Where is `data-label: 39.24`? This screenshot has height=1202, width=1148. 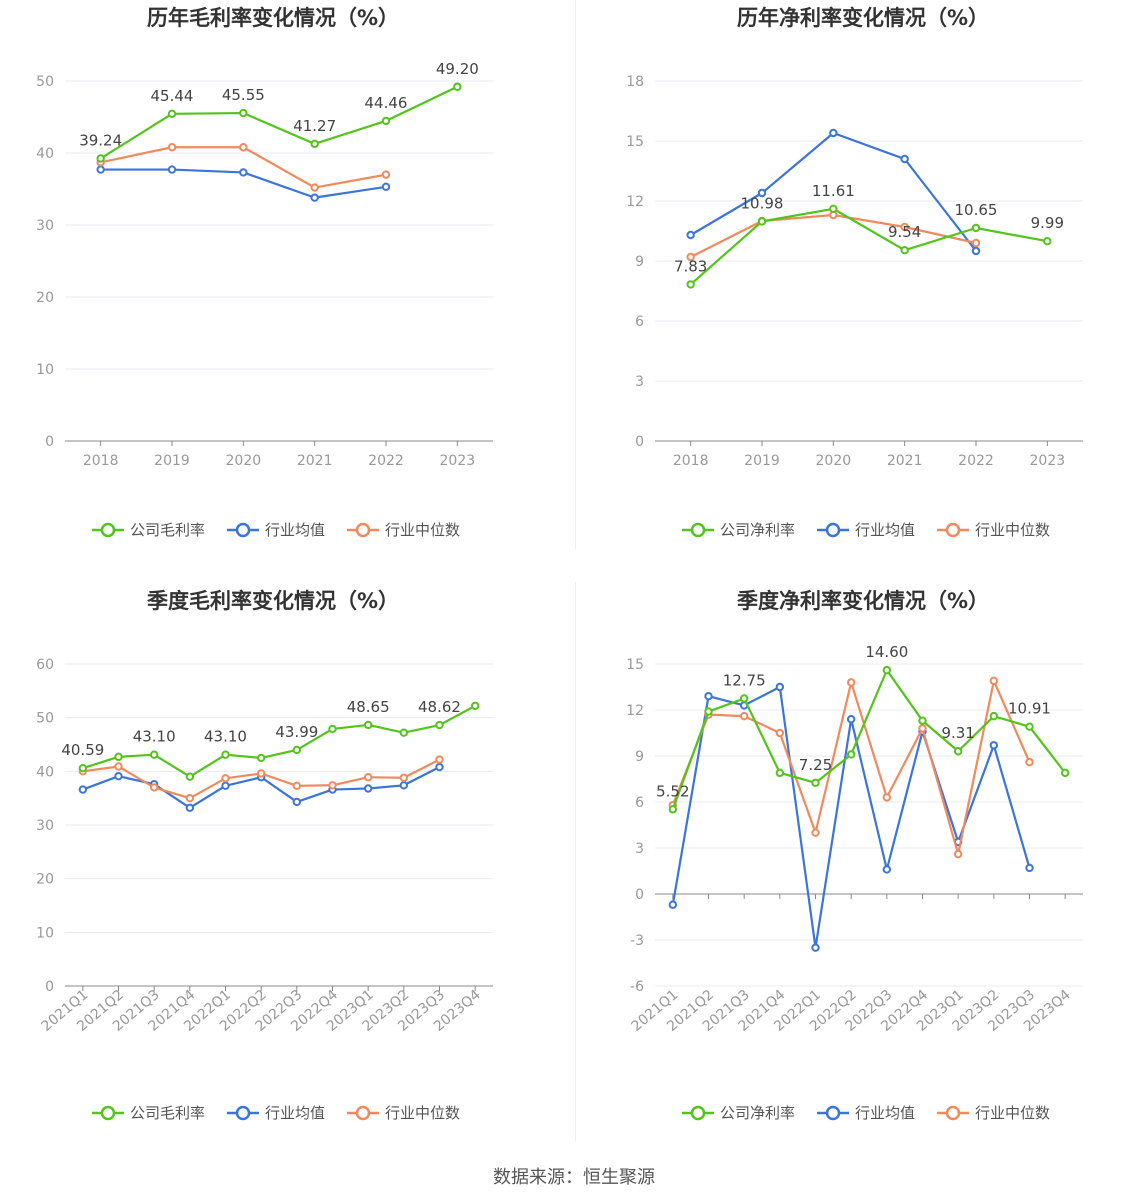
data-label: 39.24 is located at coordinates (100, 140).